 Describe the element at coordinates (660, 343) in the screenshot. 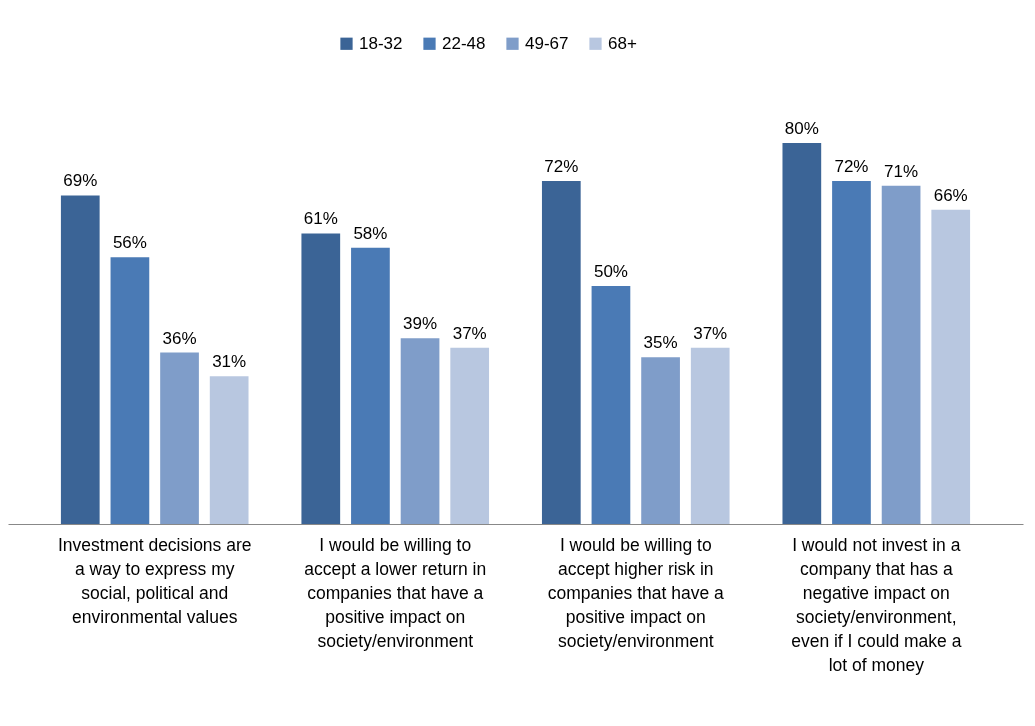

I see `data-label: 35%` at that location.